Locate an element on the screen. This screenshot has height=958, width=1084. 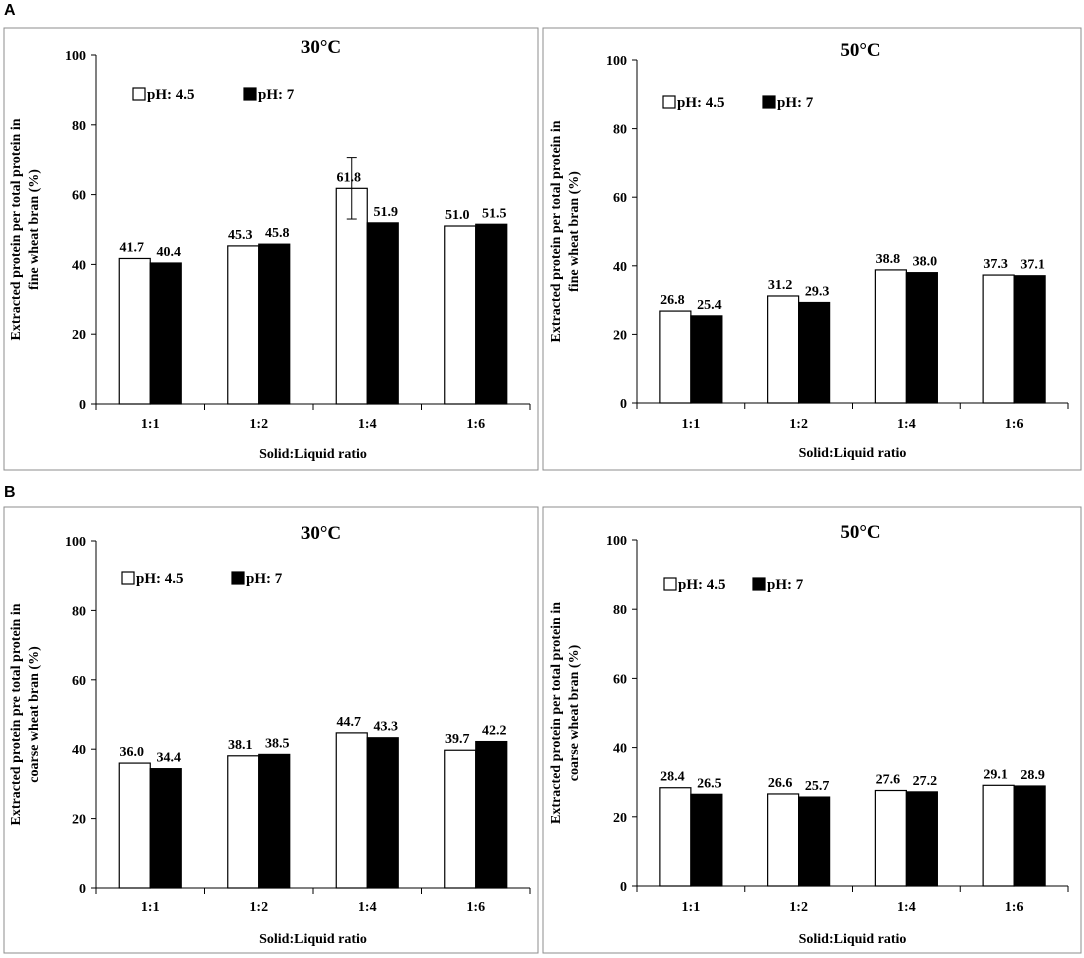
y-tick-label: 40 is located at coordinates (620, 749).